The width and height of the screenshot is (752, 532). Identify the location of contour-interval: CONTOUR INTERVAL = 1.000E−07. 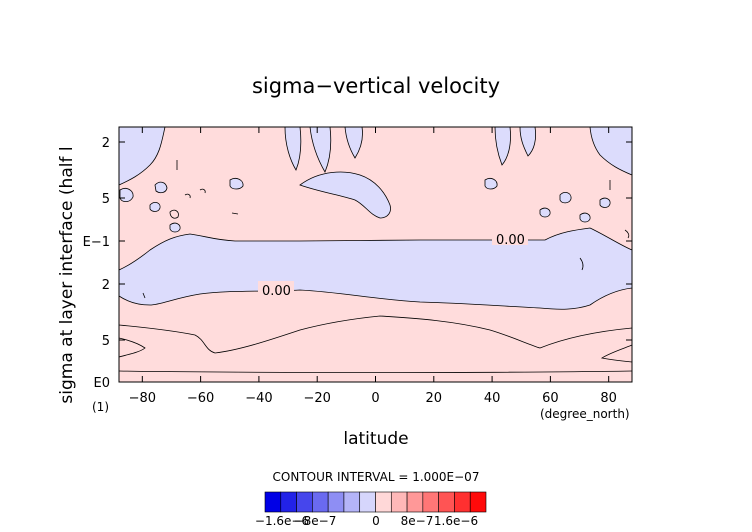
(376, 477).